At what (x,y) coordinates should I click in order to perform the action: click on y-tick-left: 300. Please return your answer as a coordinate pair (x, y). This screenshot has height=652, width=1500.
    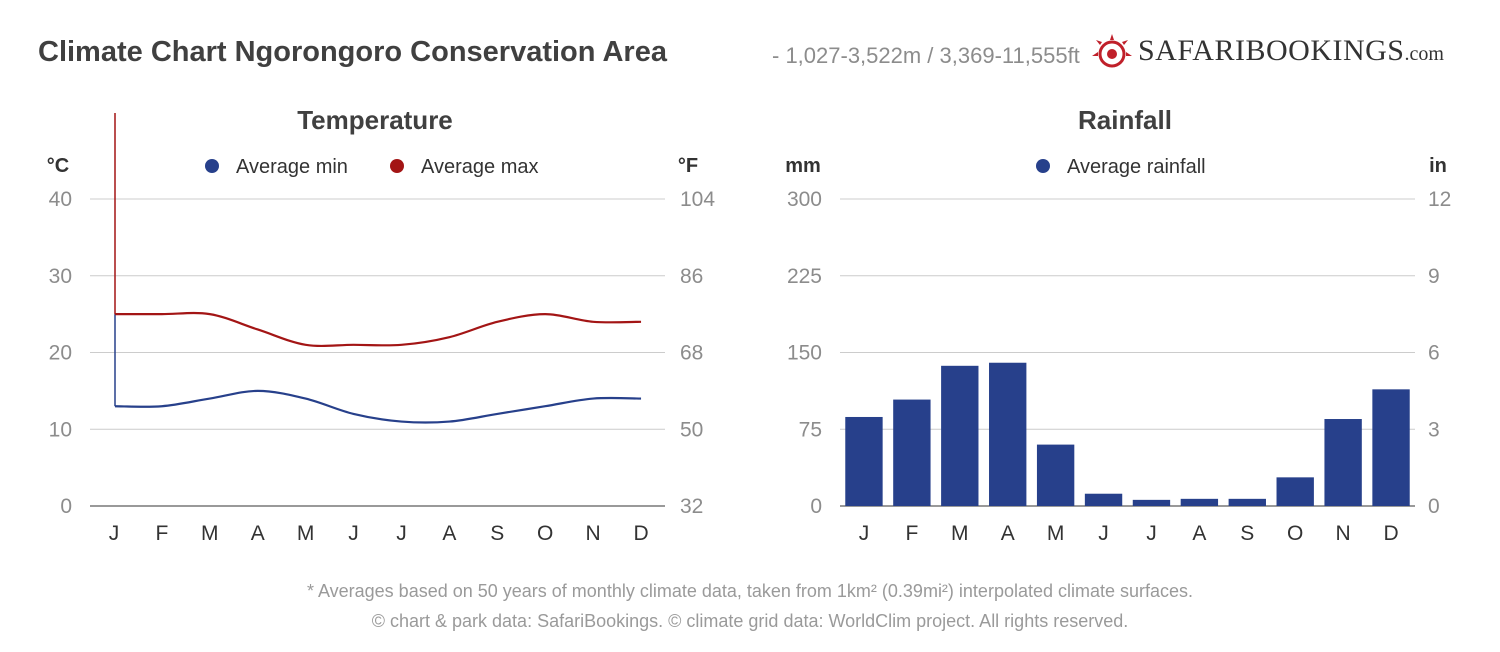
    Looking at the image, I should click on (804, 199).